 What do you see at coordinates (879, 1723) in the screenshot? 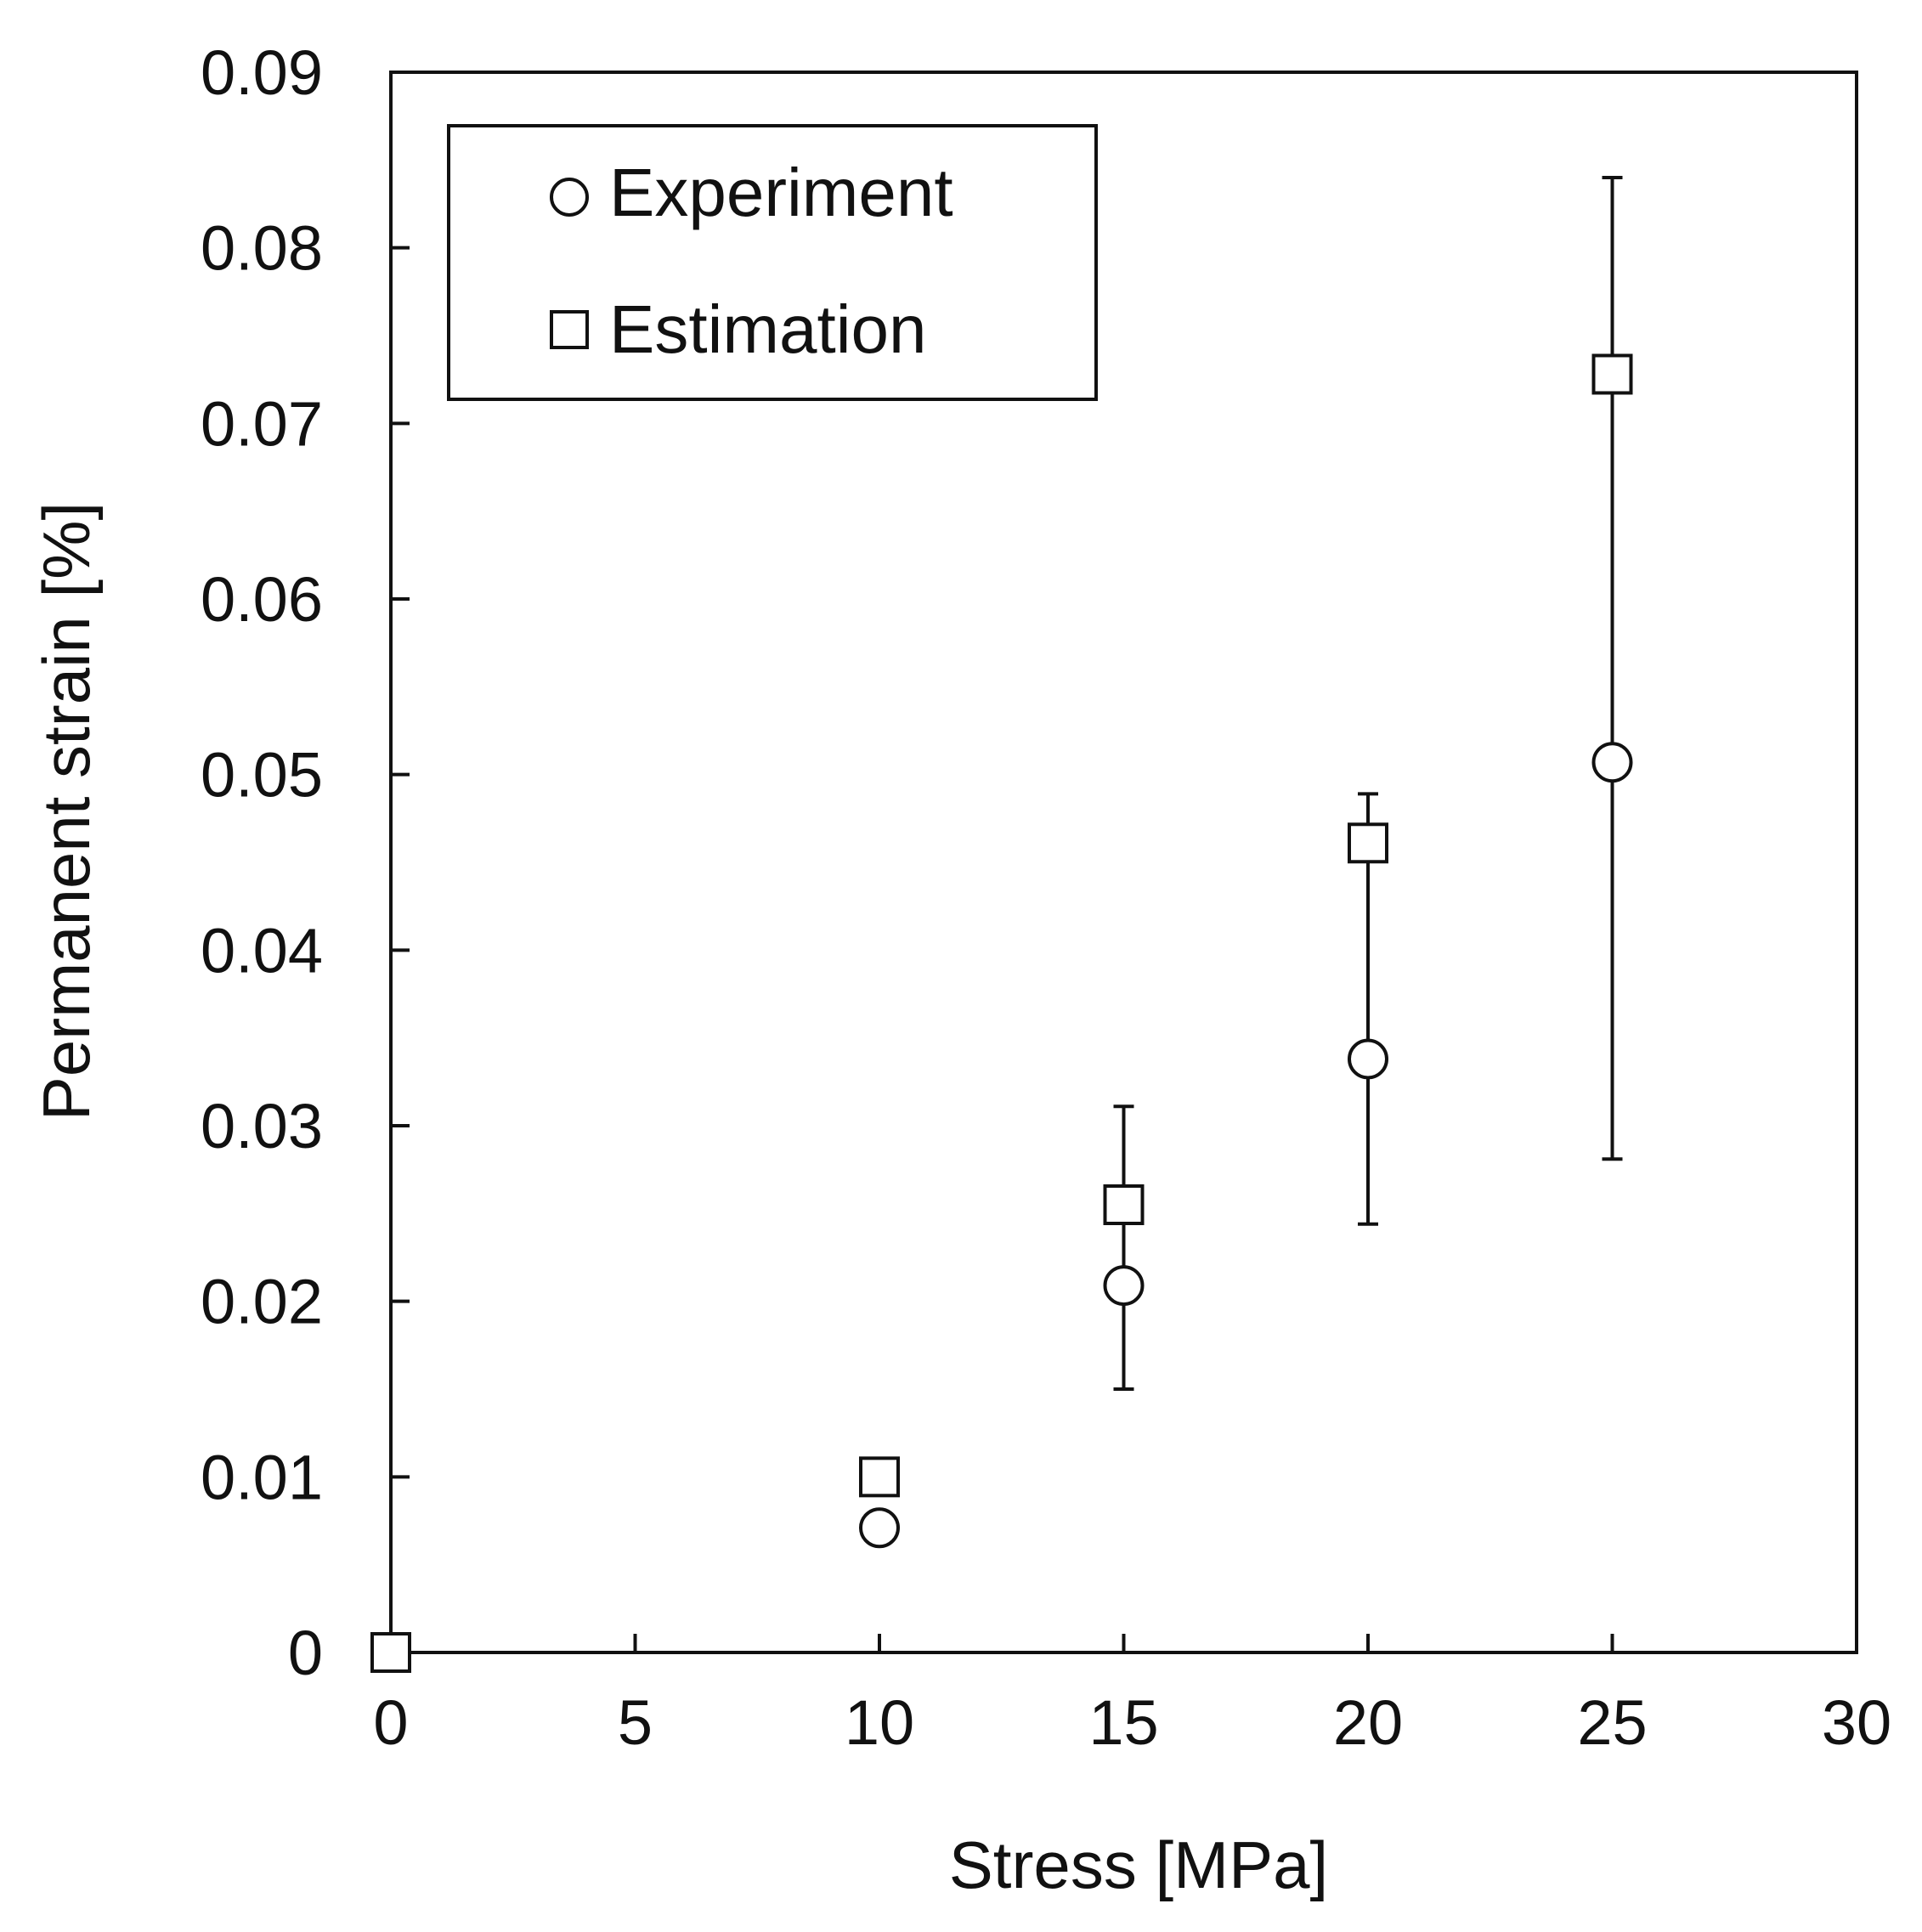
I see `x-tick-label: 10` at bounding box center [879, 1723].